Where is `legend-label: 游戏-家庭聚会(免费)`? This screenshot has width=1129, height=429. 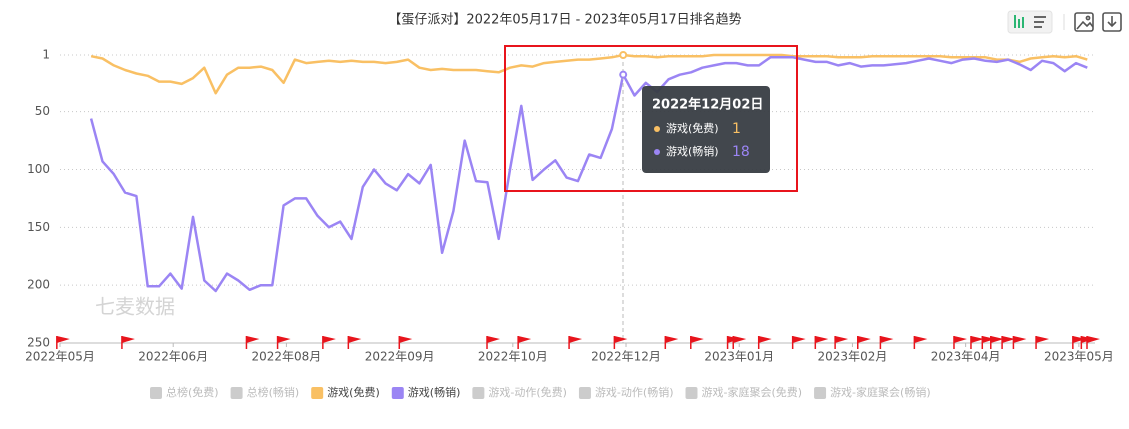 legend-label: 游戏-家庭聚会(免费) is located at coordinates (752, 392).